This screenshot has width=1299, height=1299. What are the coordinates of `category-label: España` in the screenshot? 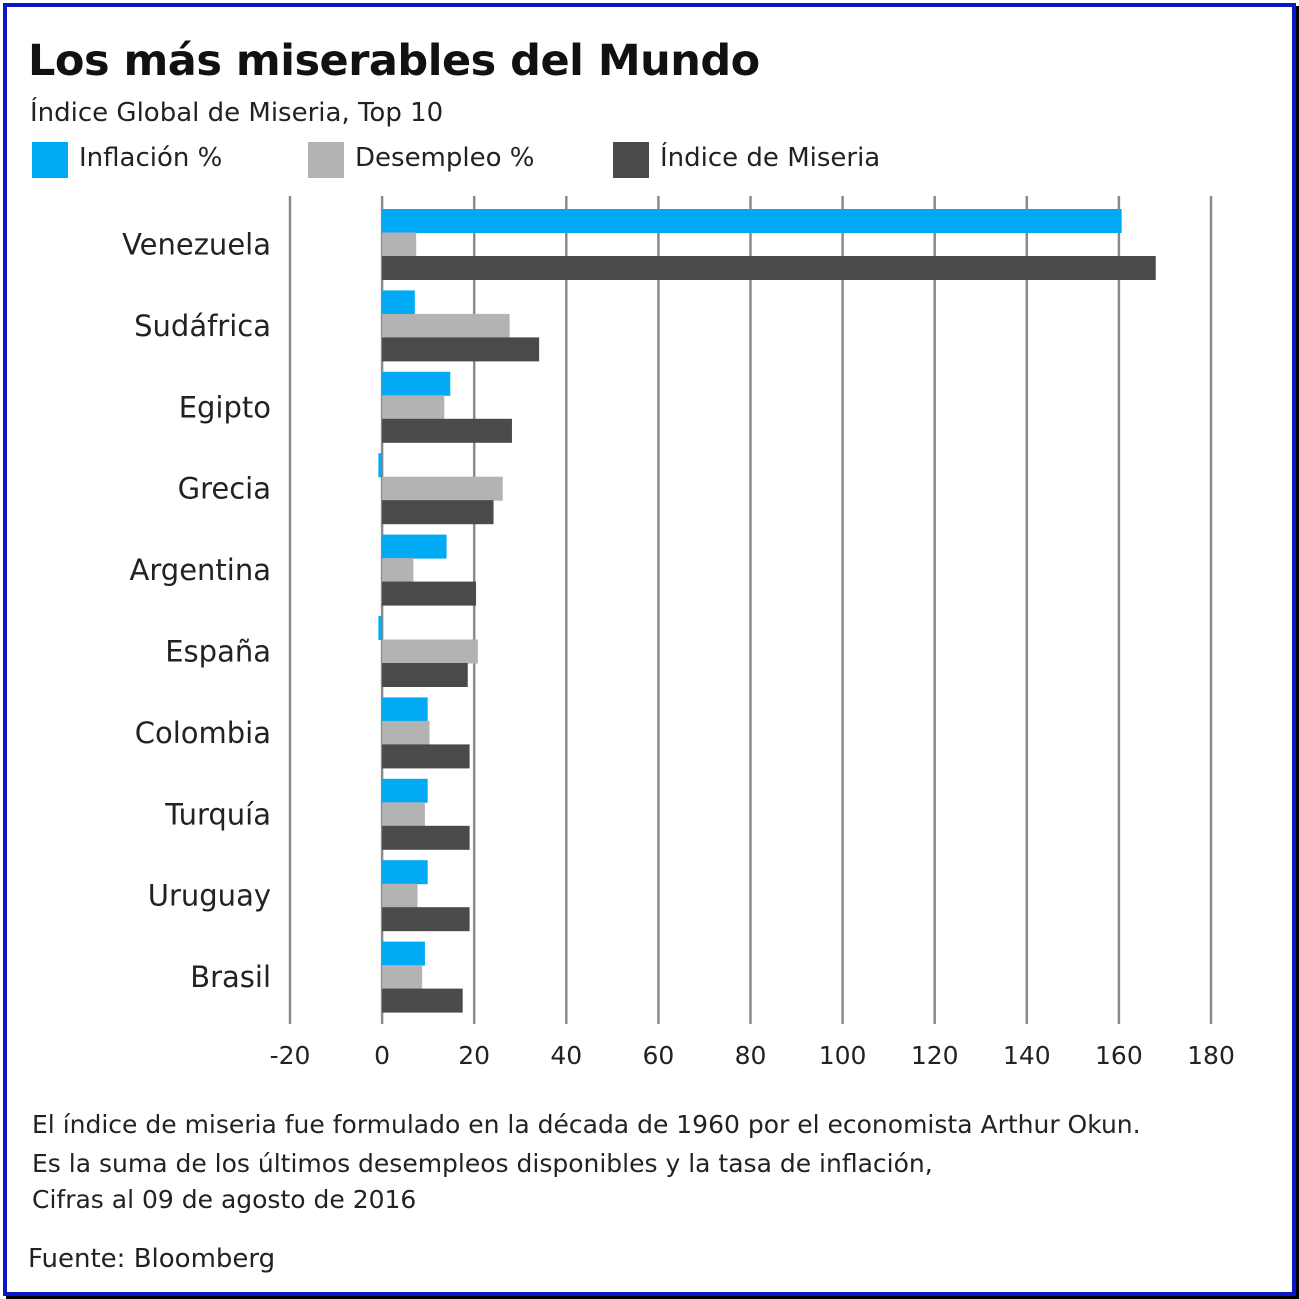 It's located at (218, 652).